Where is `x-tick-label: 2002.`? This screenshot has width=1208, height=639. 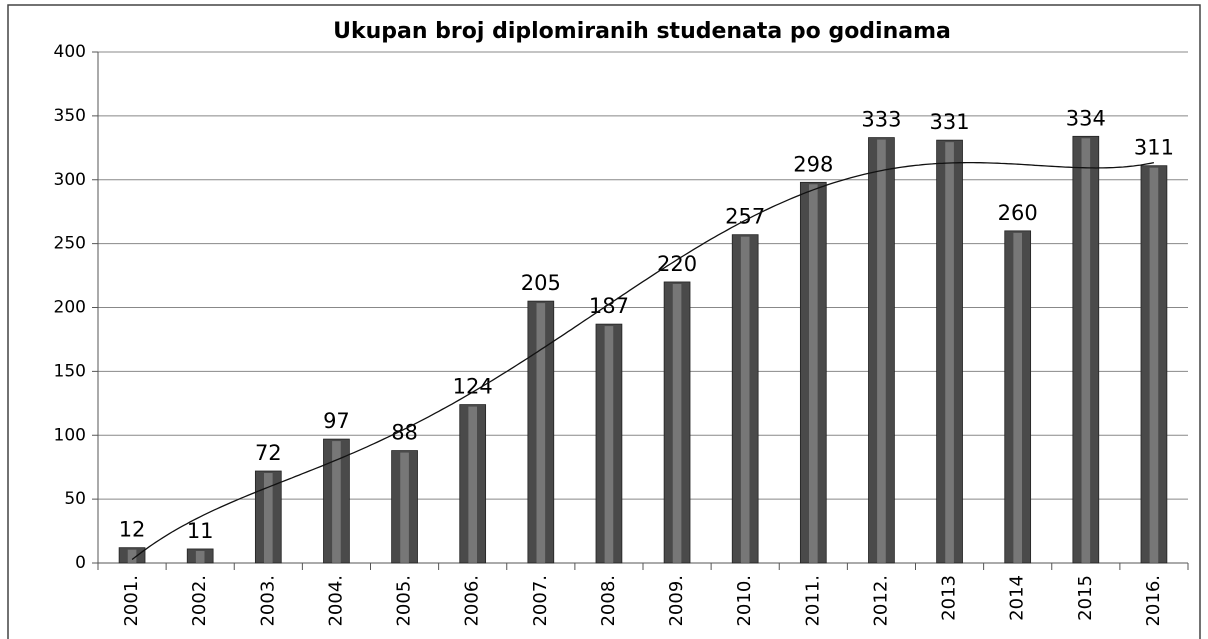
x-tick-label: 2002. is located at coordinates (199, 601).